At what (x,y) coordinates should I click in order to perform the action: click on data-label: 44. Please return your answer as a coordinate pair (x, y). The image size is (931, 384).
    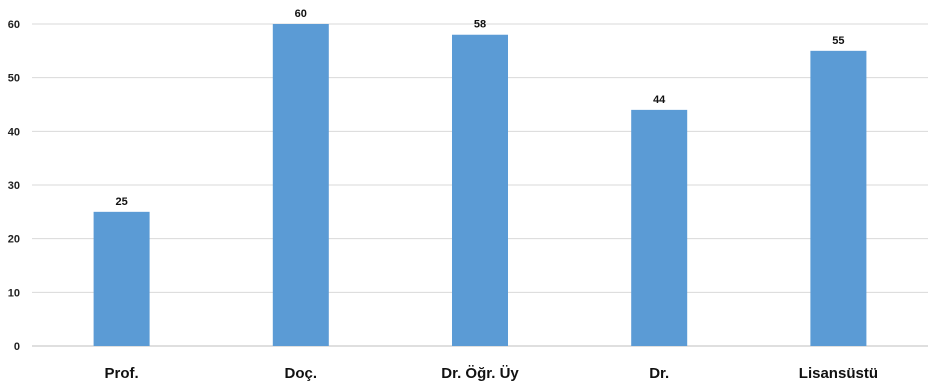
    Looking at the image, I should click on (659, 100).